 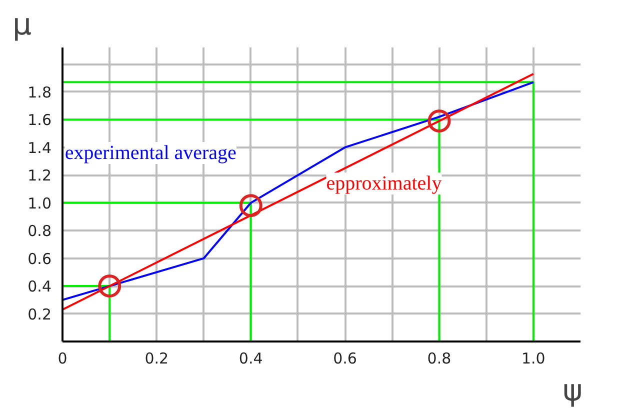 What do you see at coordinates (250, 359) in the screenshot?
I see `x-tick-label: 0.4` at bounding box center [250, 359].